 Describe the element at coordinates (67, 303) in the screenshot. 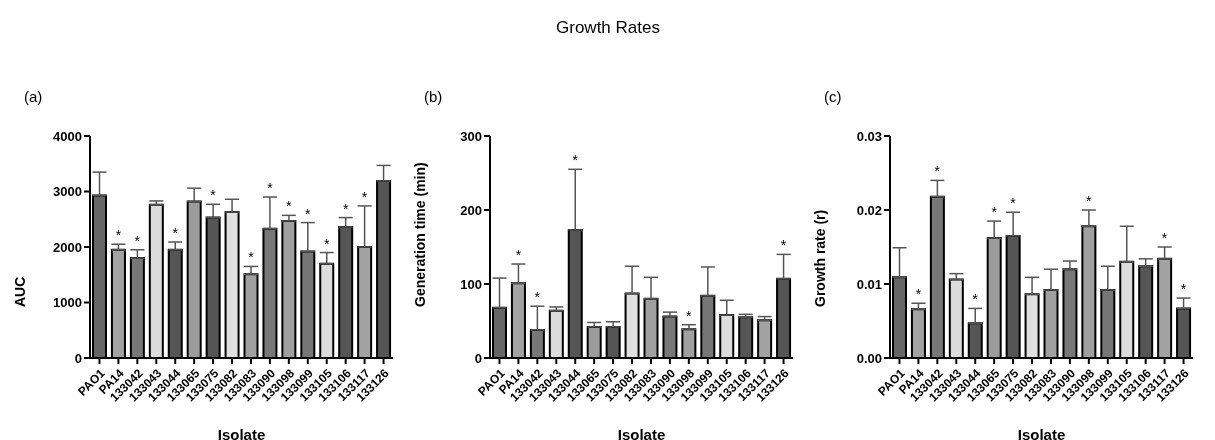

I see `y-tick-label: 1000` at that location.